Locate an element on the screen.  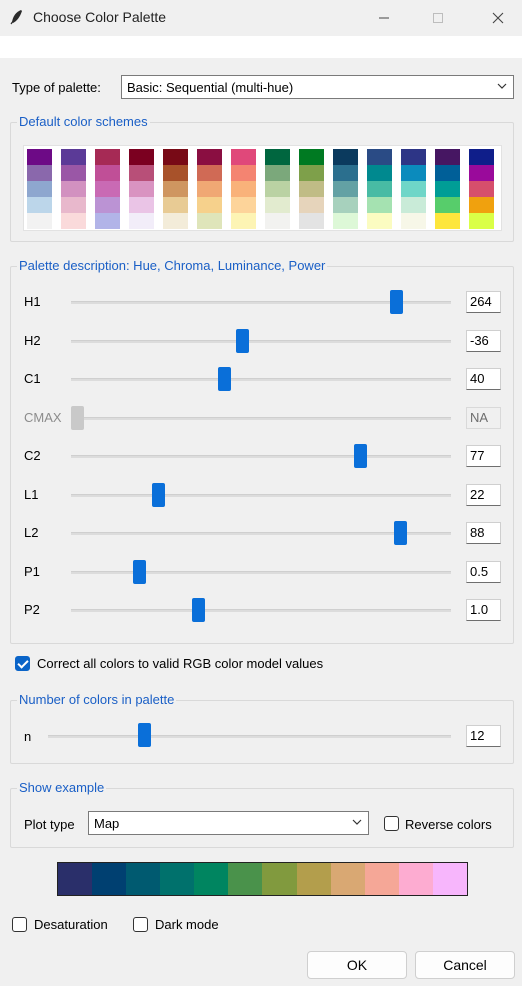
minimize-button is located at coordinates (384, 18).